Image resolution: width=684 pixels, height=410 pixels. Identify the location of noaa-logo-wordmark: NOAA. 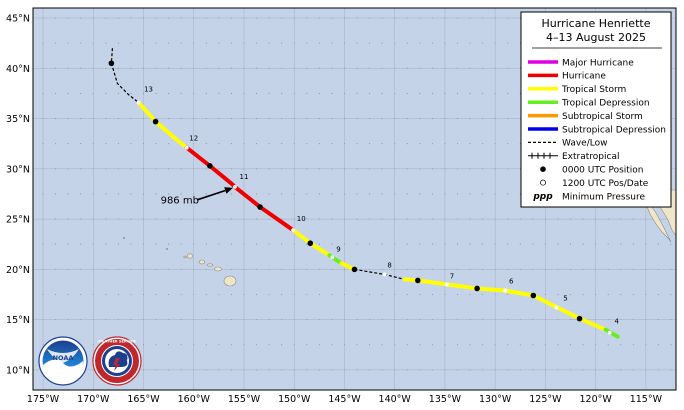
(63, 358).